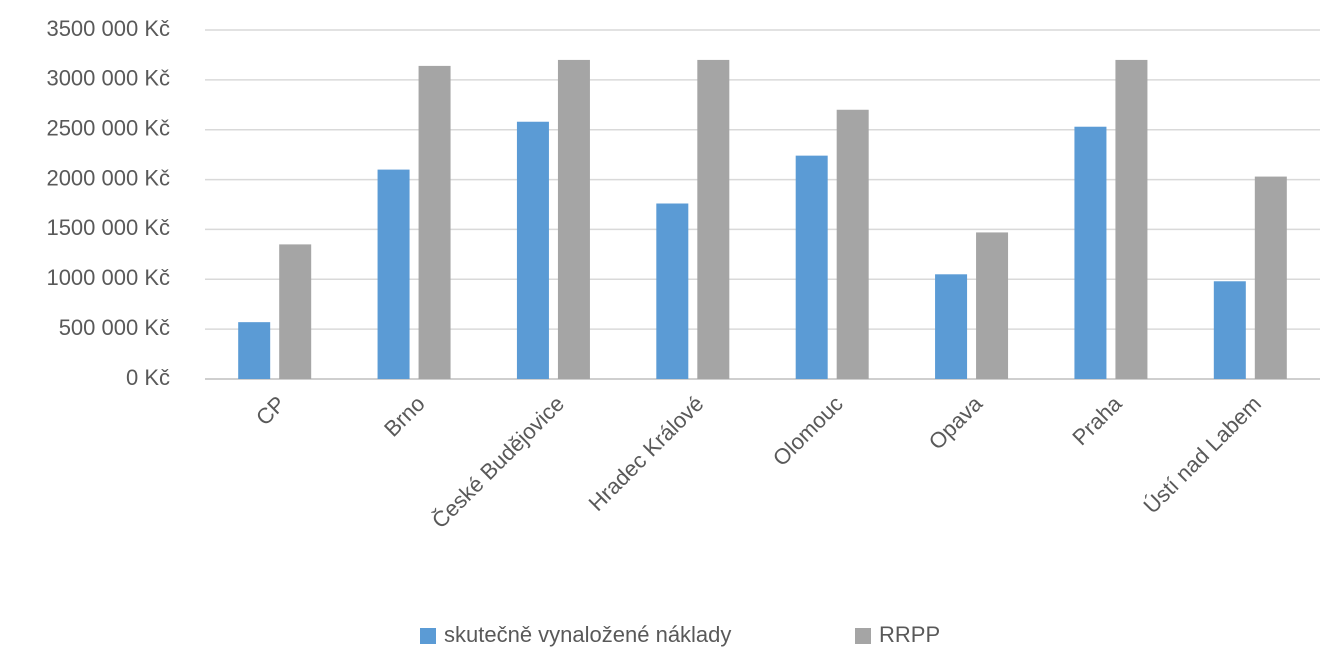 The height and width of the screenshot is (654, 1330). Describe the element at coordinates (1097, 420) in the screenshot. I see `x-tick-label: Praha` at that location.